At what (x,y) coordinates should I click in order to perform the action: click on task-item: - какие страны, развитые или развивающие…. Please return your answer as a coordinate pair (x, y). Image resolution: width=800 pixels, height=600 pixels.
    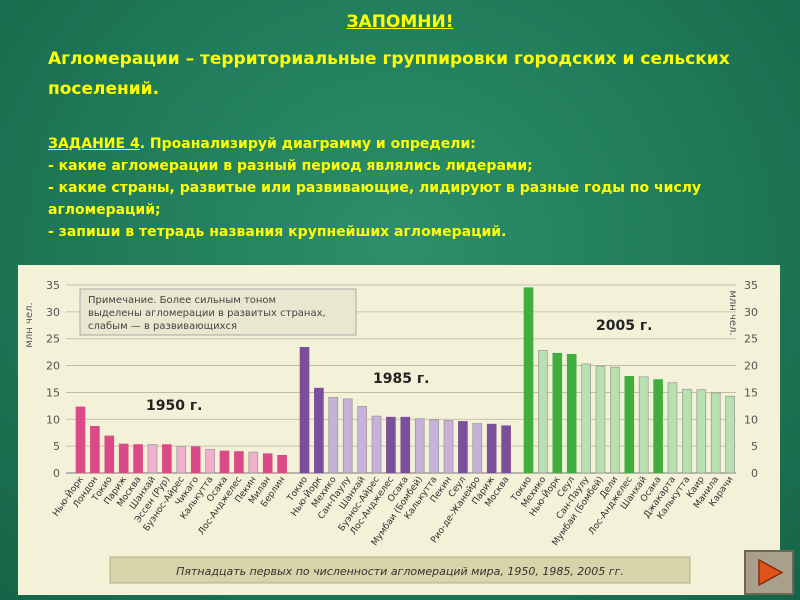
    Looking at the image, I should click on (375, 199).